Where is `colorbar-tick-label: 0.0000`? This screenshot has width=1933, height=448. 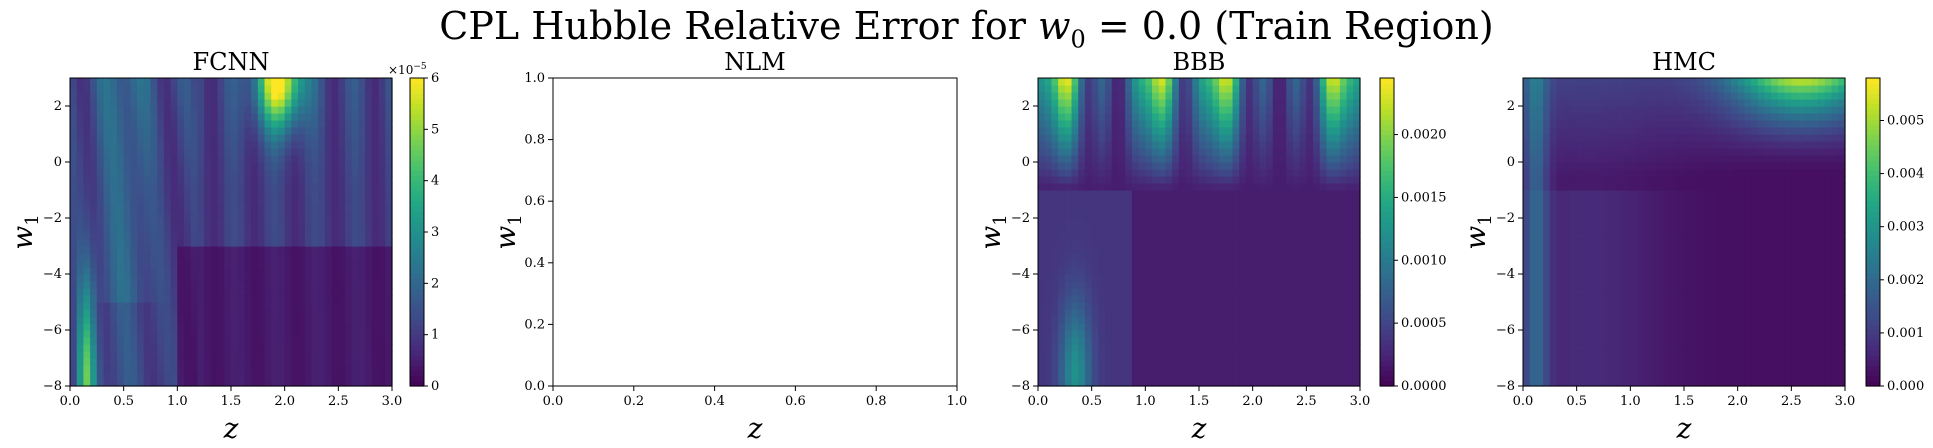
colorbar-tick-label: 0.0000 is located at coordinates (1424, 386).